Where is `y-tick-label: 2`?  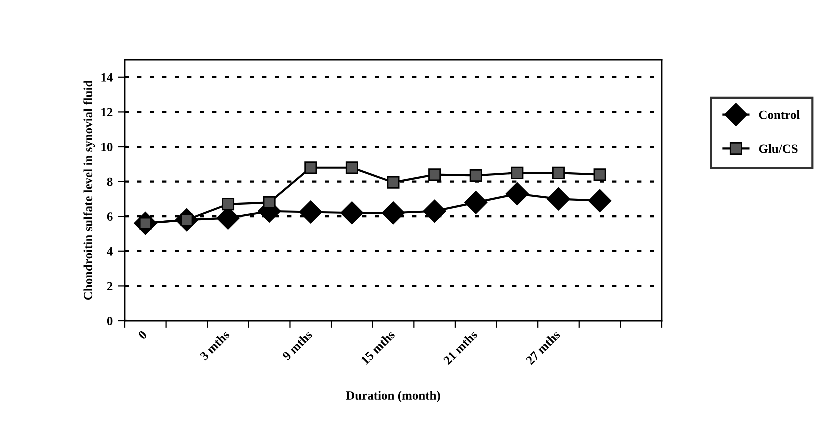
y-tick-label: 2 is located at coordinates (110, 286).